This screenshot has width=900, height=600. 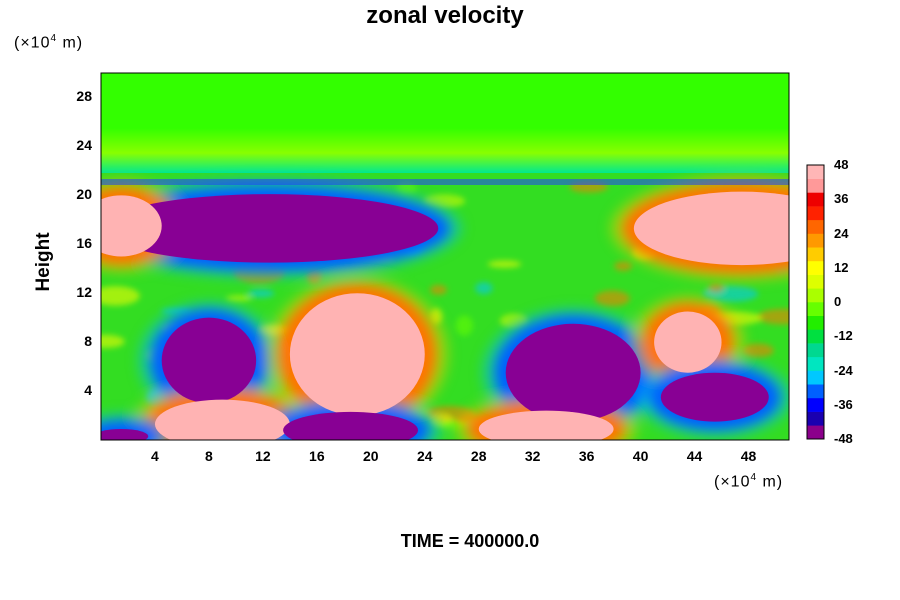 What do you see at coordinates (317, 456) in the screenshot?
I see `x-tick-label: 16` at bounding box center [317, 456].